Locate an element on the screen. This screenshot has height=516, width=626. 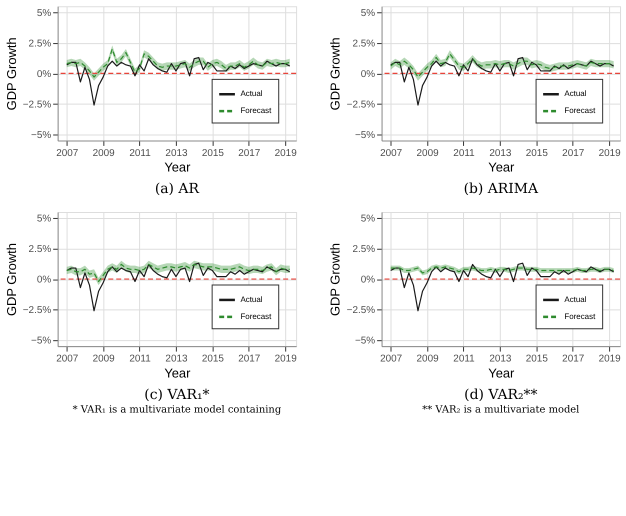
text: ** VAR₂ is a multivariate model is located at coordinates (501, 410).